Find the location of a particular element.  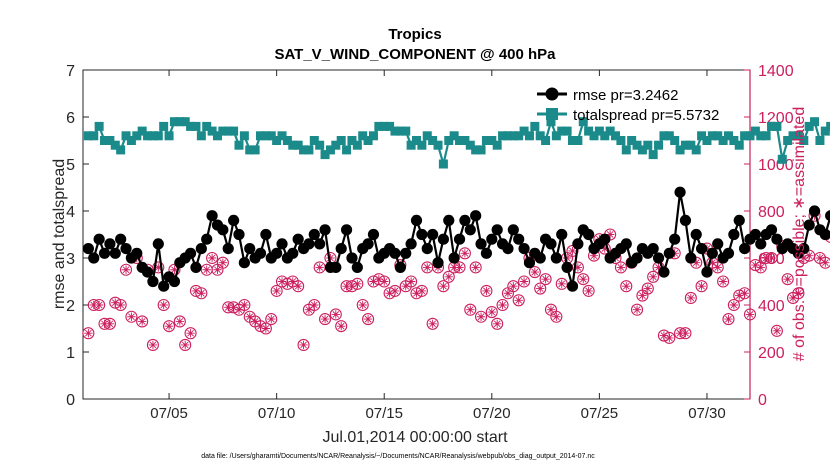

chart-title: Tropics is located at coordinates (414, 34).